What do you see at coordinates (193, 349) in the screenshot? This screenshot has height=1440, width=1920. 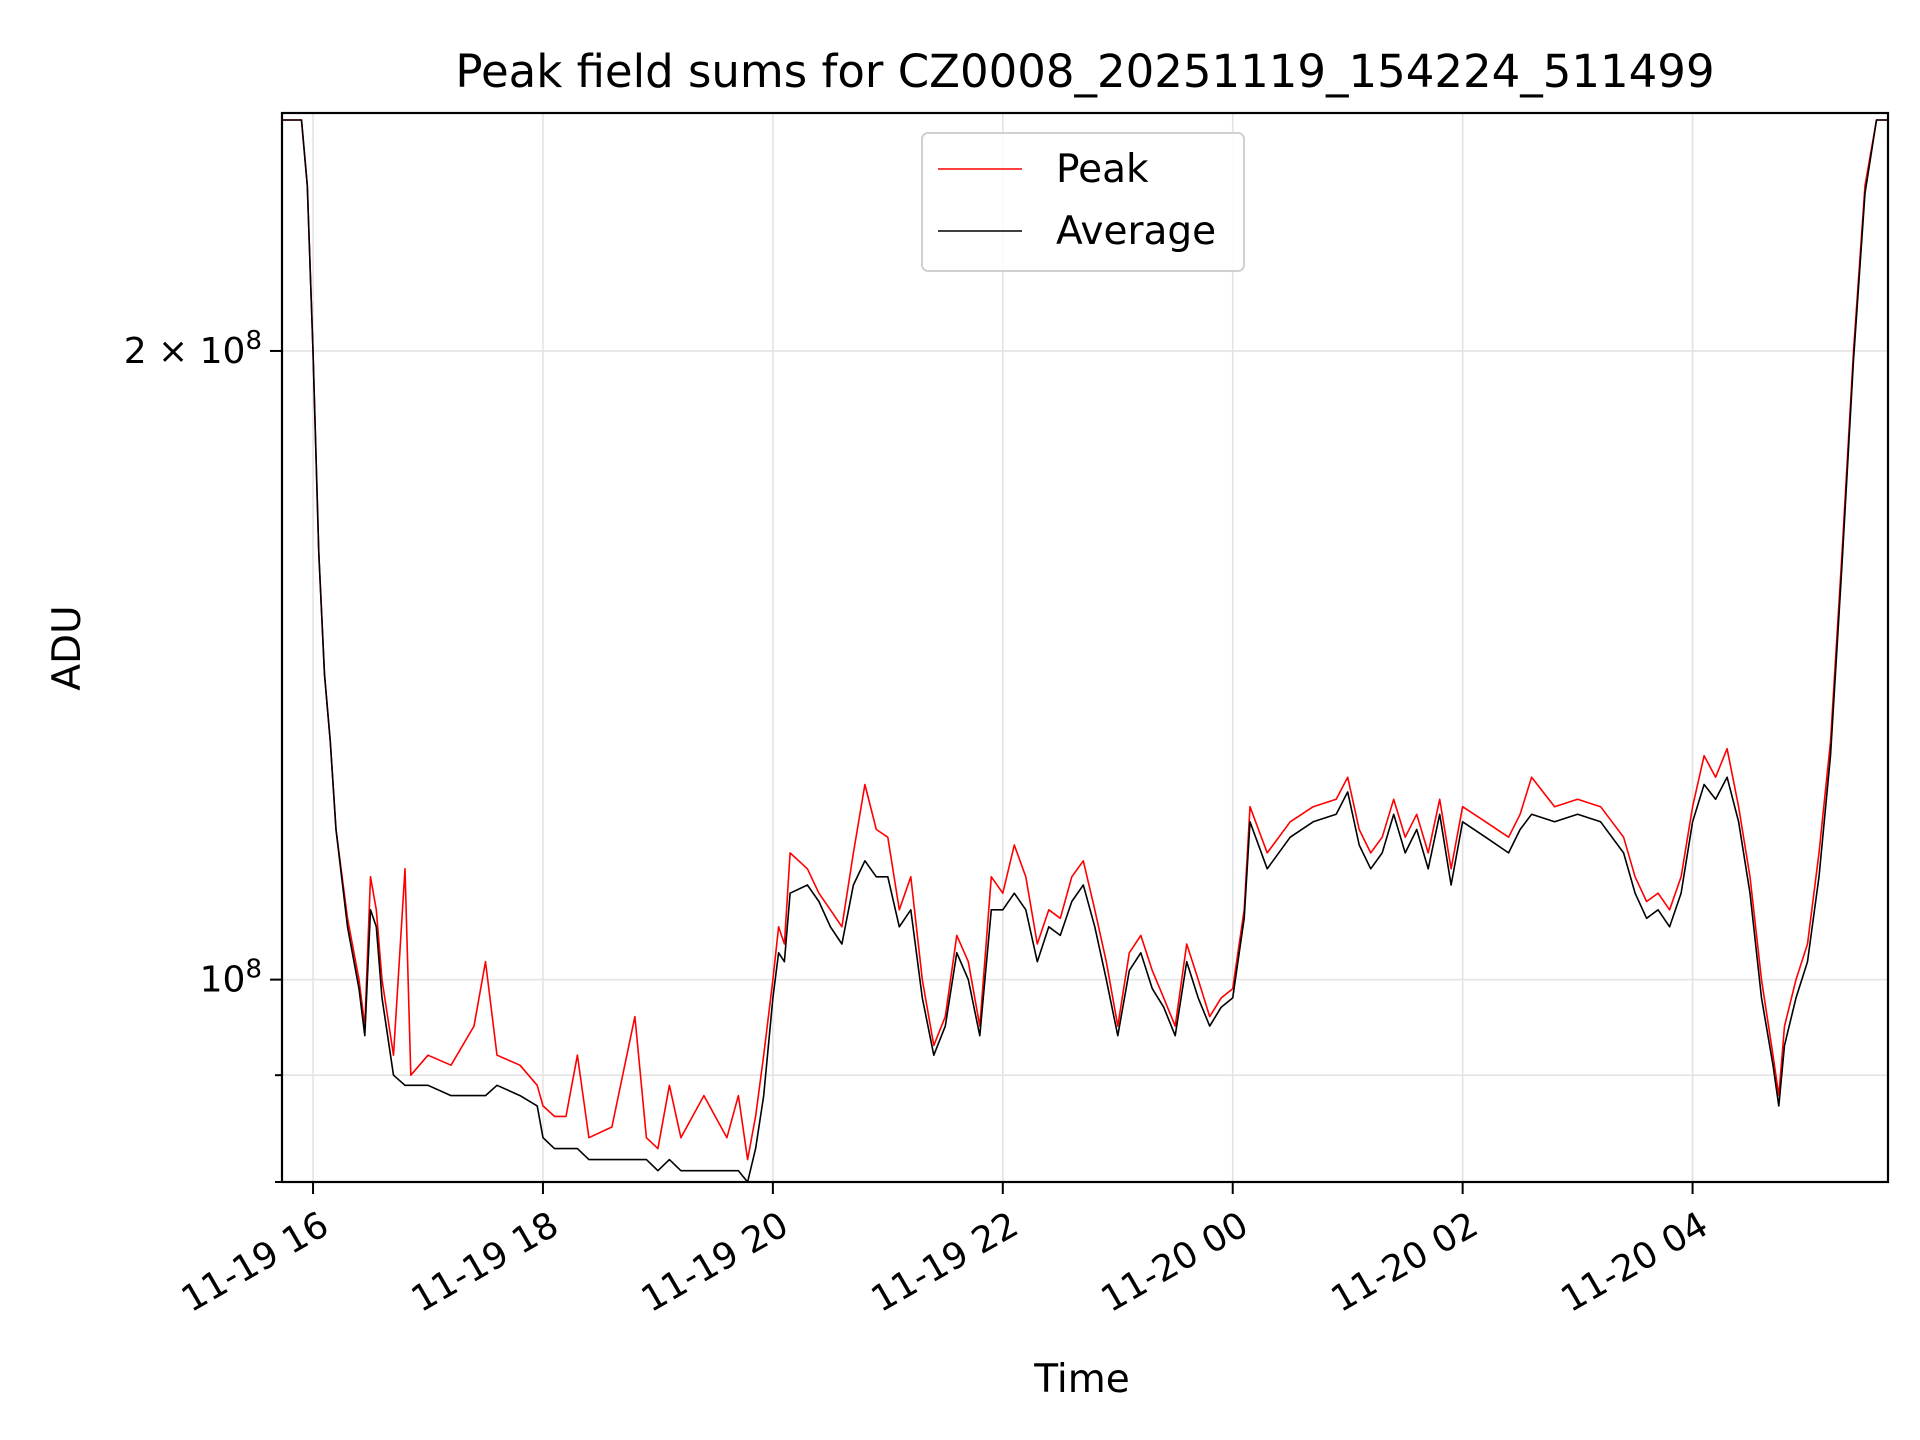 I see `y-tick-label: 2 × 108` at bounding box center [193, 349].